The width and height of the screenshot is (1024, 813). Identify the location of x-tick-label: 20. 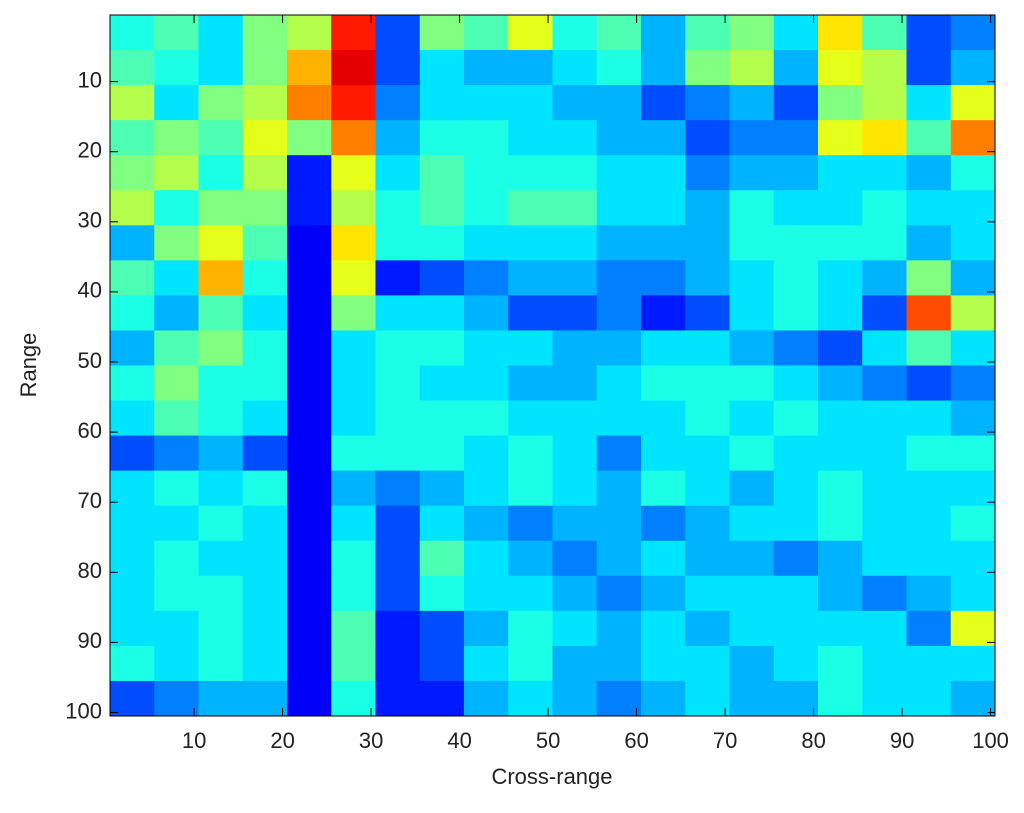
(282, 740).